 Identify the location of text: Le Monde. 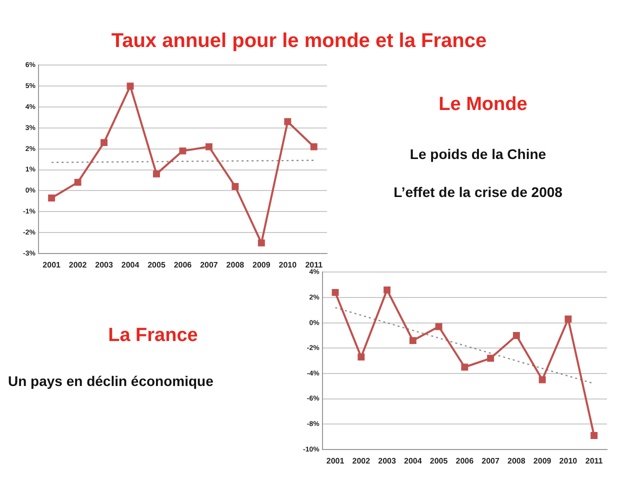
(483, 105).